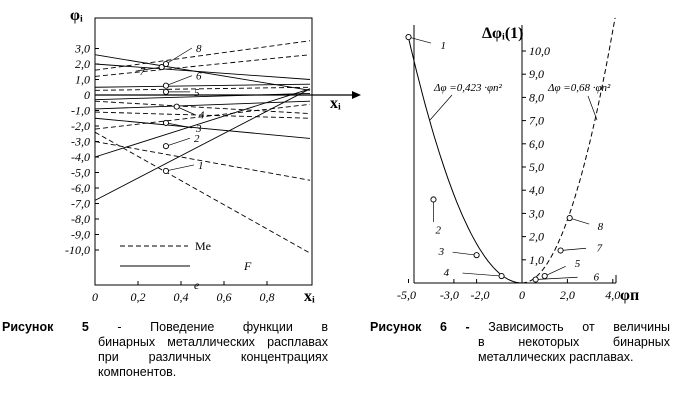 The image size is (674, 419). Describe the element at coordinates (441, 107) in the screenshot. I see `fit-pointer-negative` at that location.